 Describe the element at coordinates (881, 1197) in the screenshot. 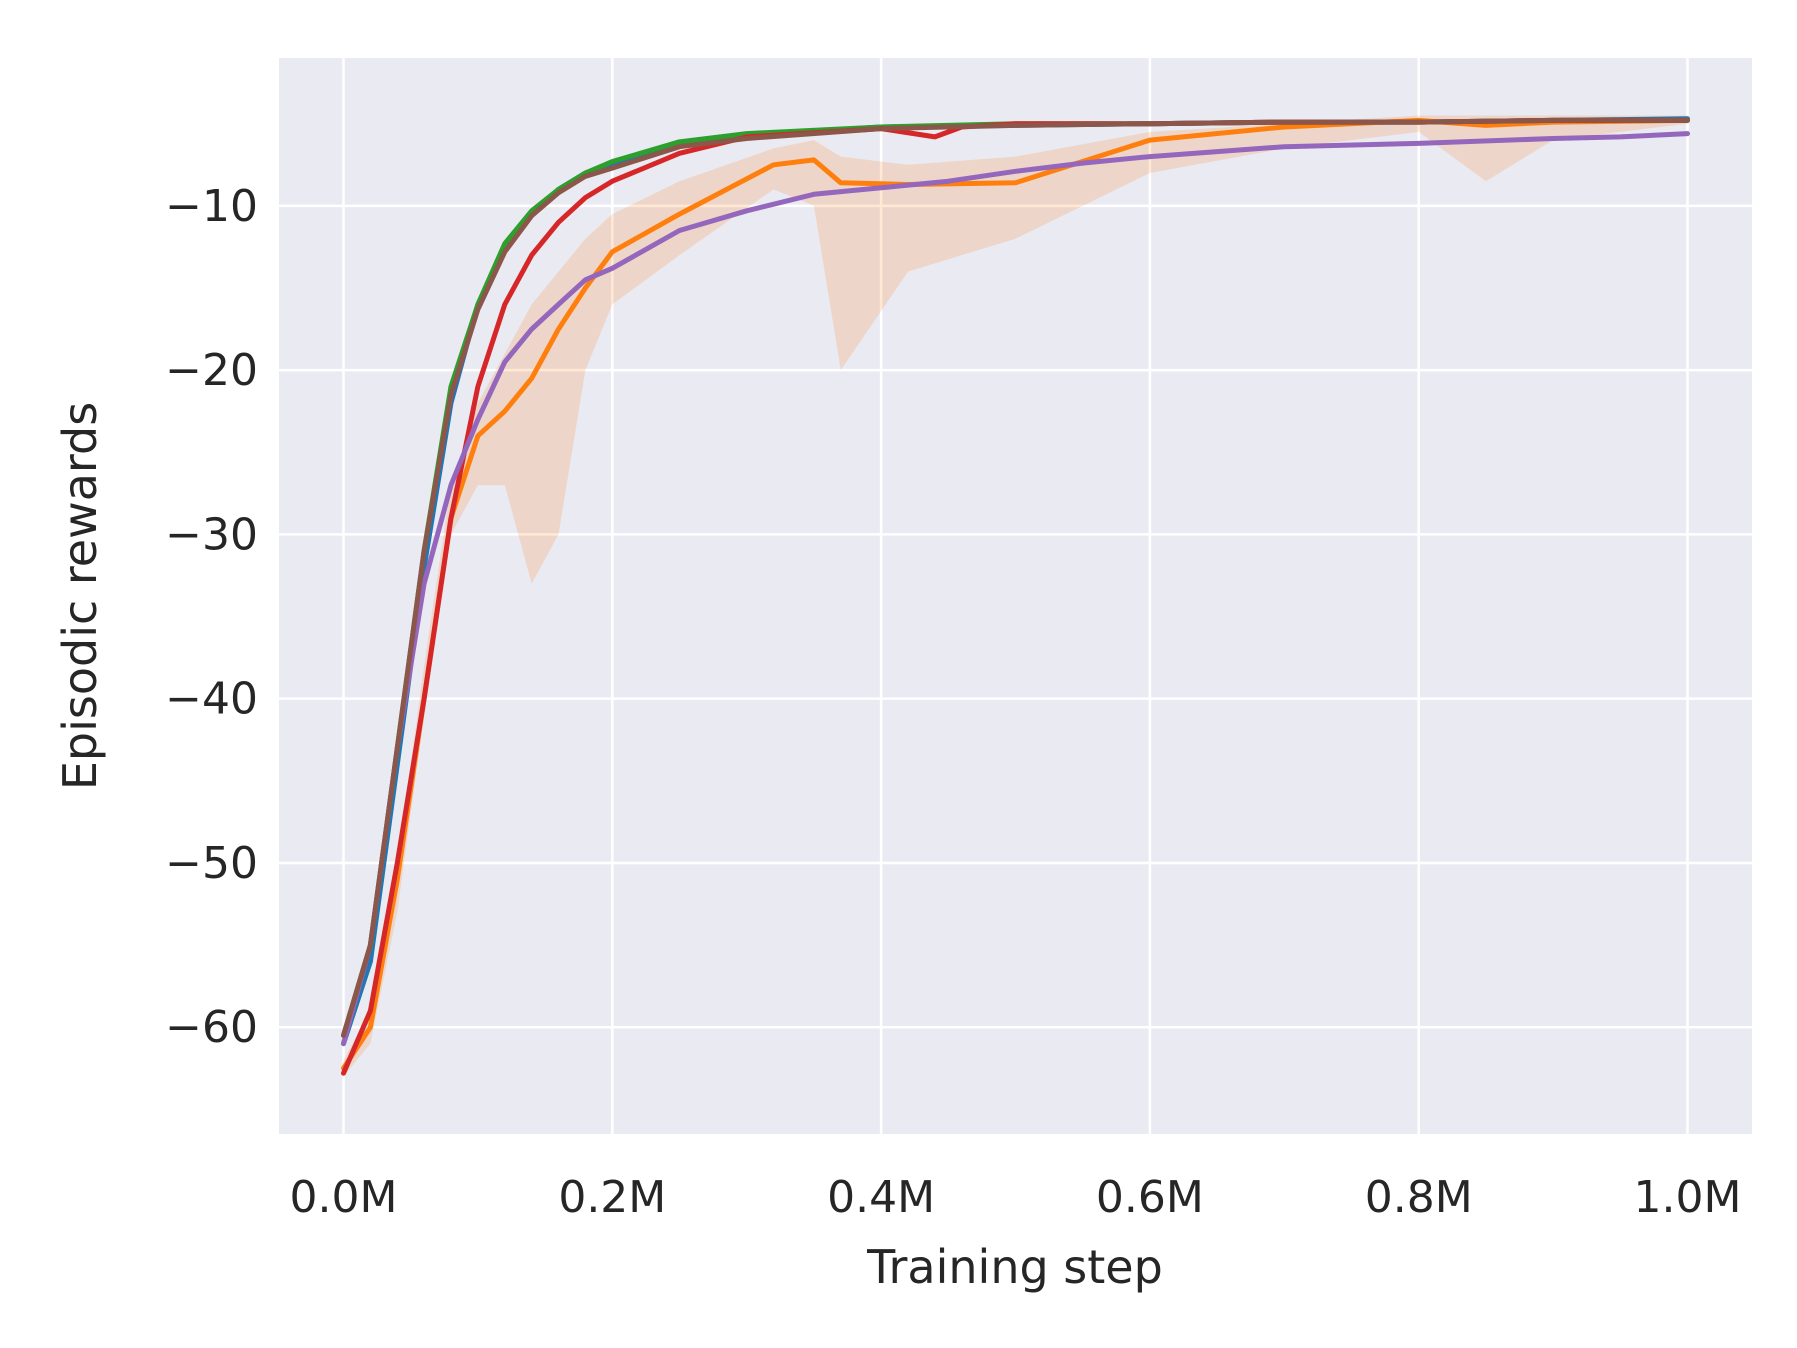

I see `x-tick-label: 0.4M` at that location.